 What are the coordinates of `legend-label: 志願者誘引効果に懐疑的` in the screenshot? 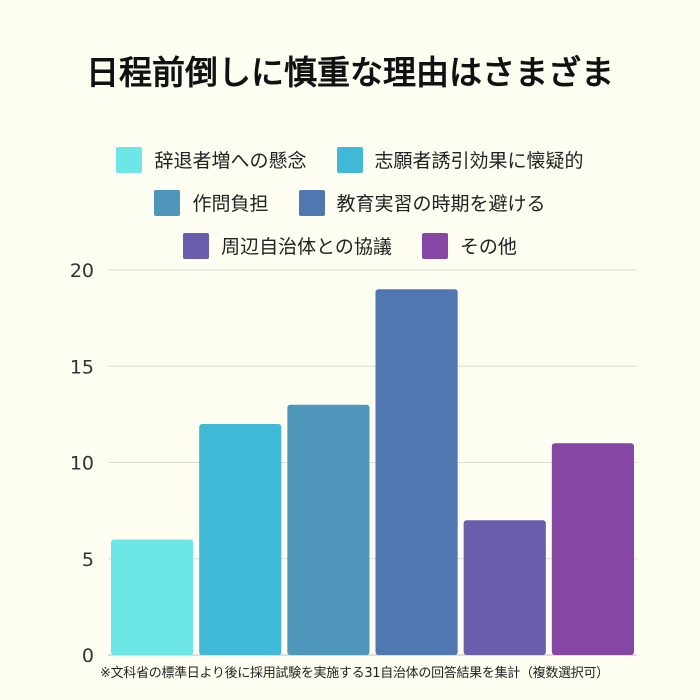 It's located at (479, 161).